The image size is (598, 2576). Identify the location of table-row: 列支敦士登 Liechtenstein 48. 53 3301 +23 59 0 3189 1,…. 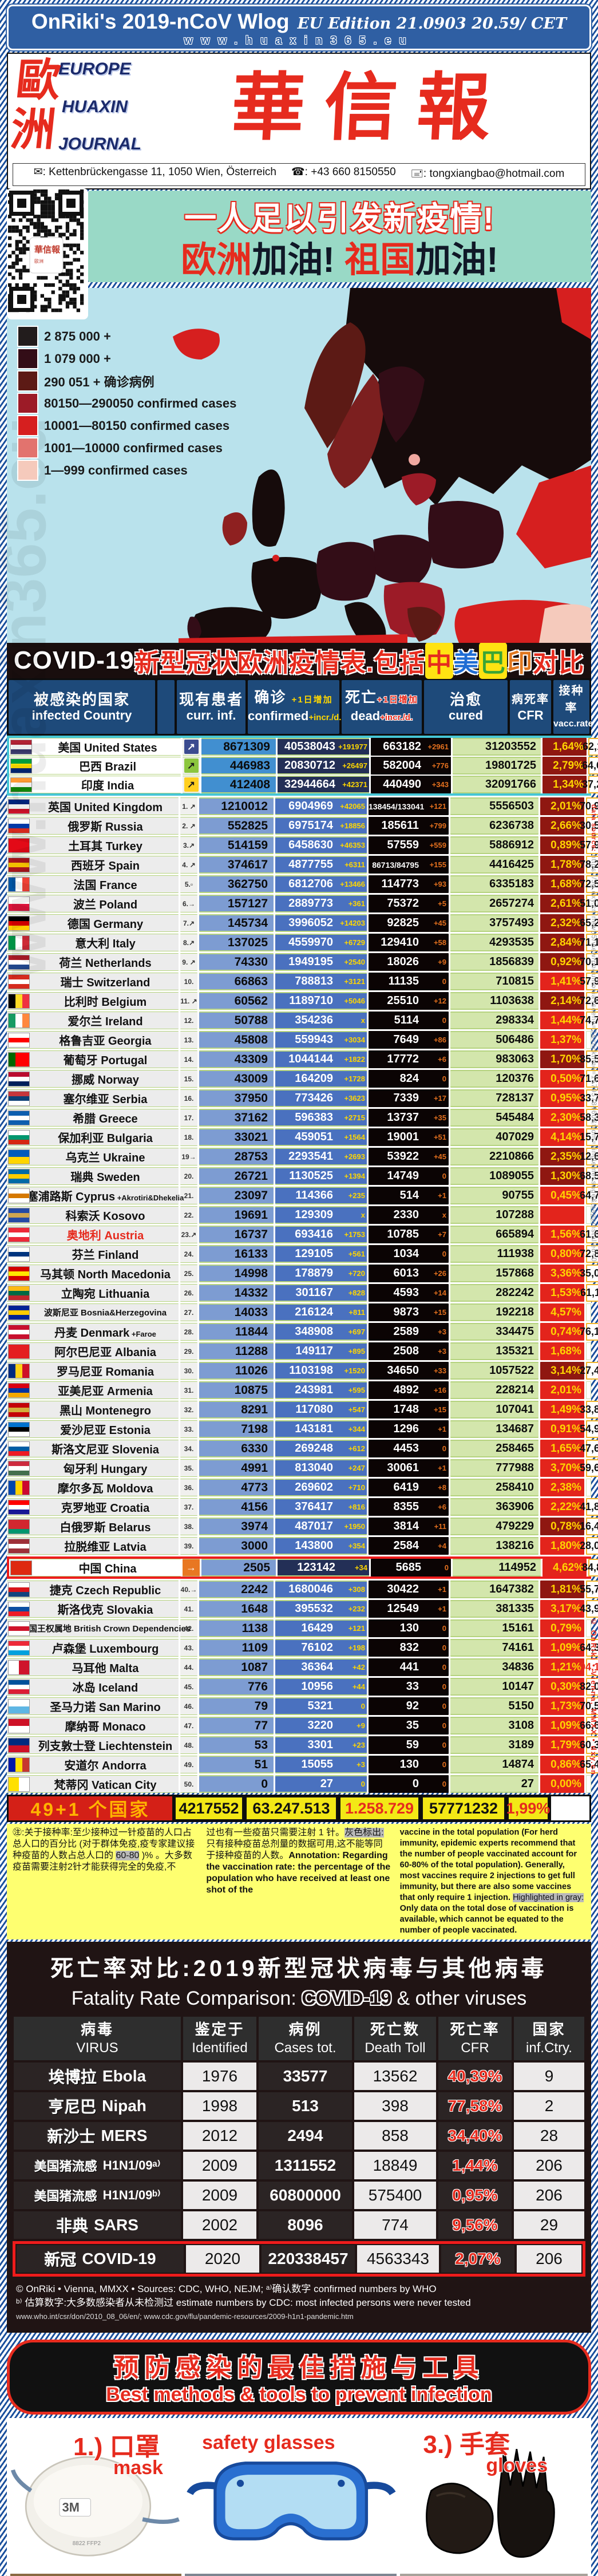
(303, 1745).